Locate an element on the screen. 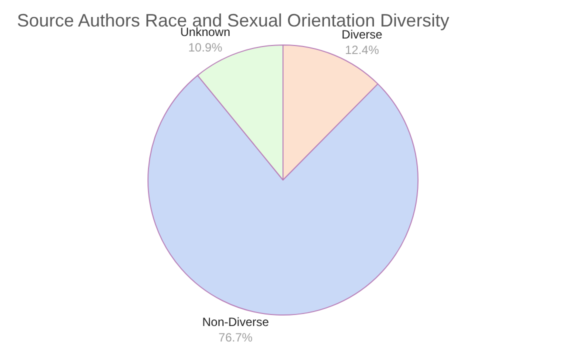 This screenshot has height=349, width=566. slice-label: Diverse is located at coordinates (362, 35).